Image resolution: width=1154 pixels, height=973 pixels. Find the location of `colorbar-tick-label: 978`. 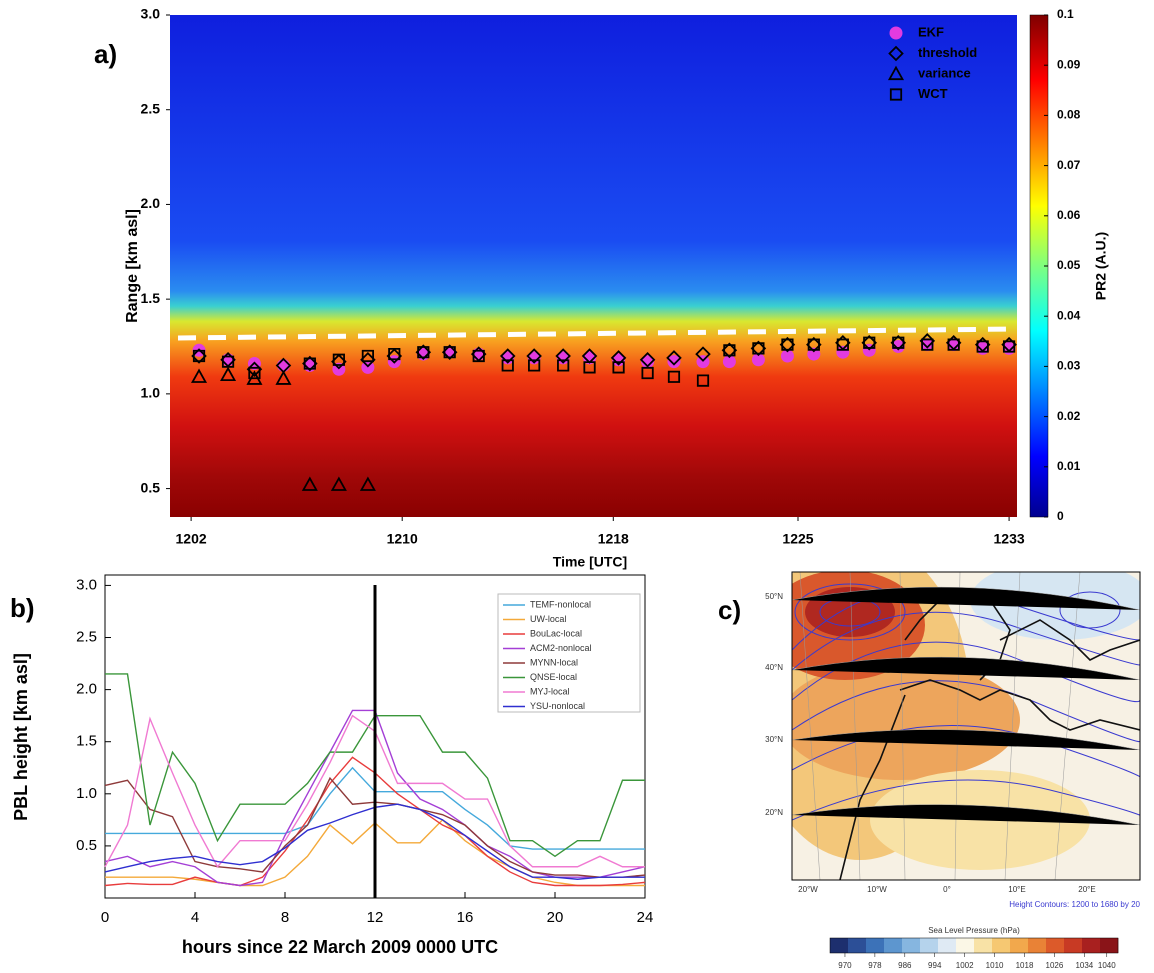

colorbar-tick-label: 978 is located at coordinates (875, 965).